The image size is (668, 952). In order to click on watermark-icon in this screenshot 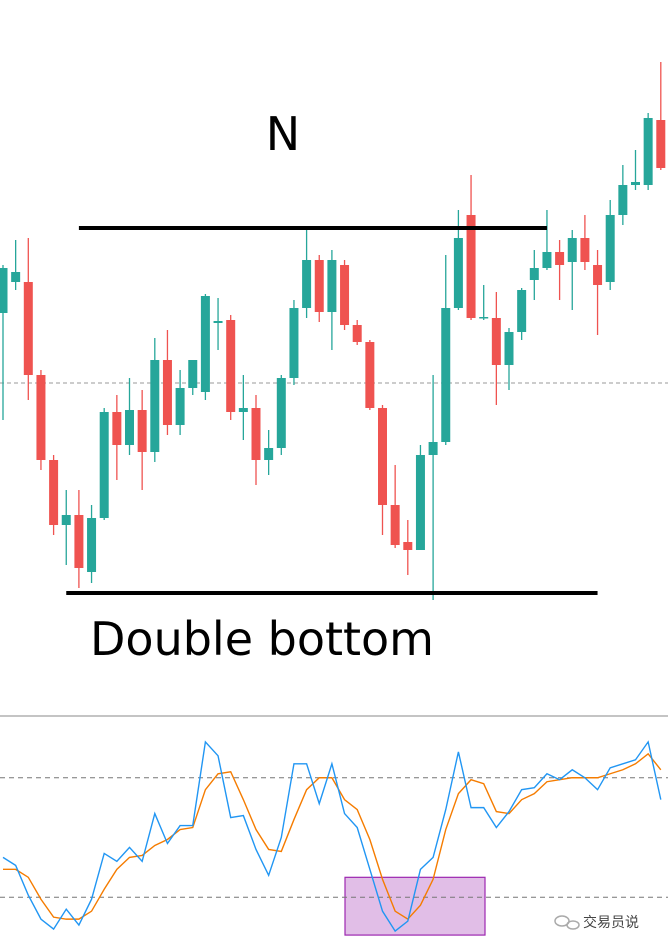, I will do `click(567, 922)`.